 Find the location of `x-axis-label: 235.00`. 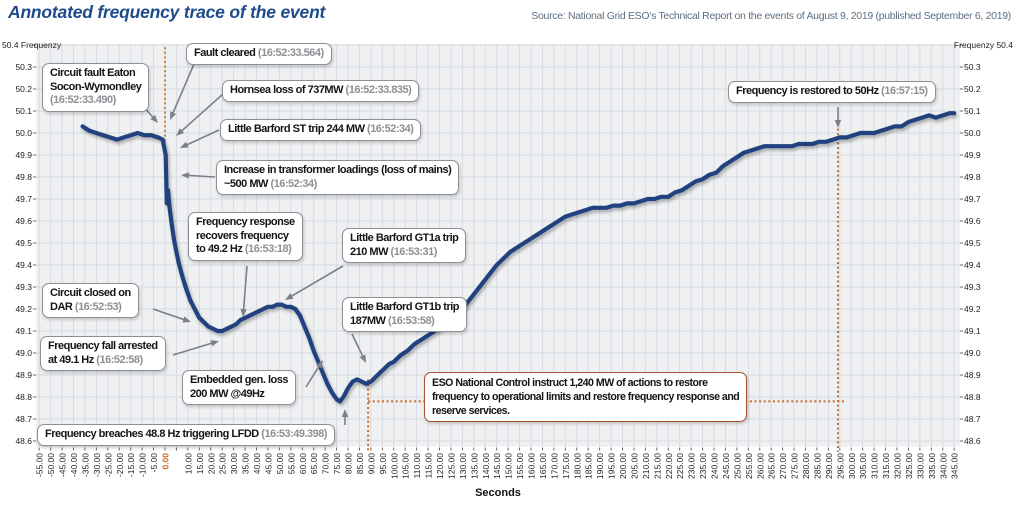

x-axis-label: 235.00 is located at coordinates (703, 466).